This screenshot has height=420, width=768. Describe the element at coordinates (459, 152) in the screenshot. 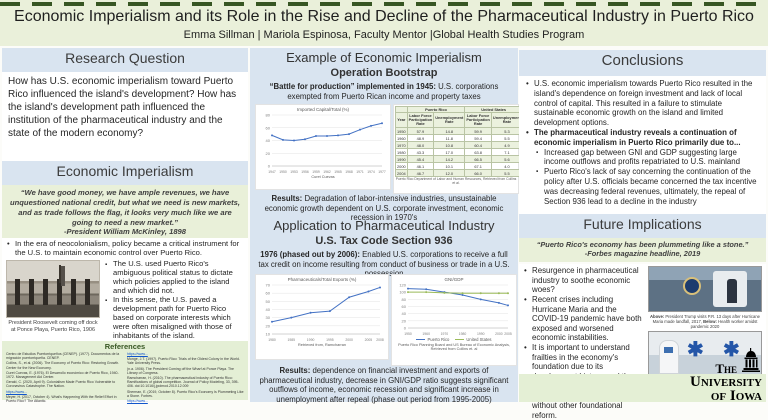

I see `table-row: 1980 43.3 17.0 63.8 7.1` at that location.